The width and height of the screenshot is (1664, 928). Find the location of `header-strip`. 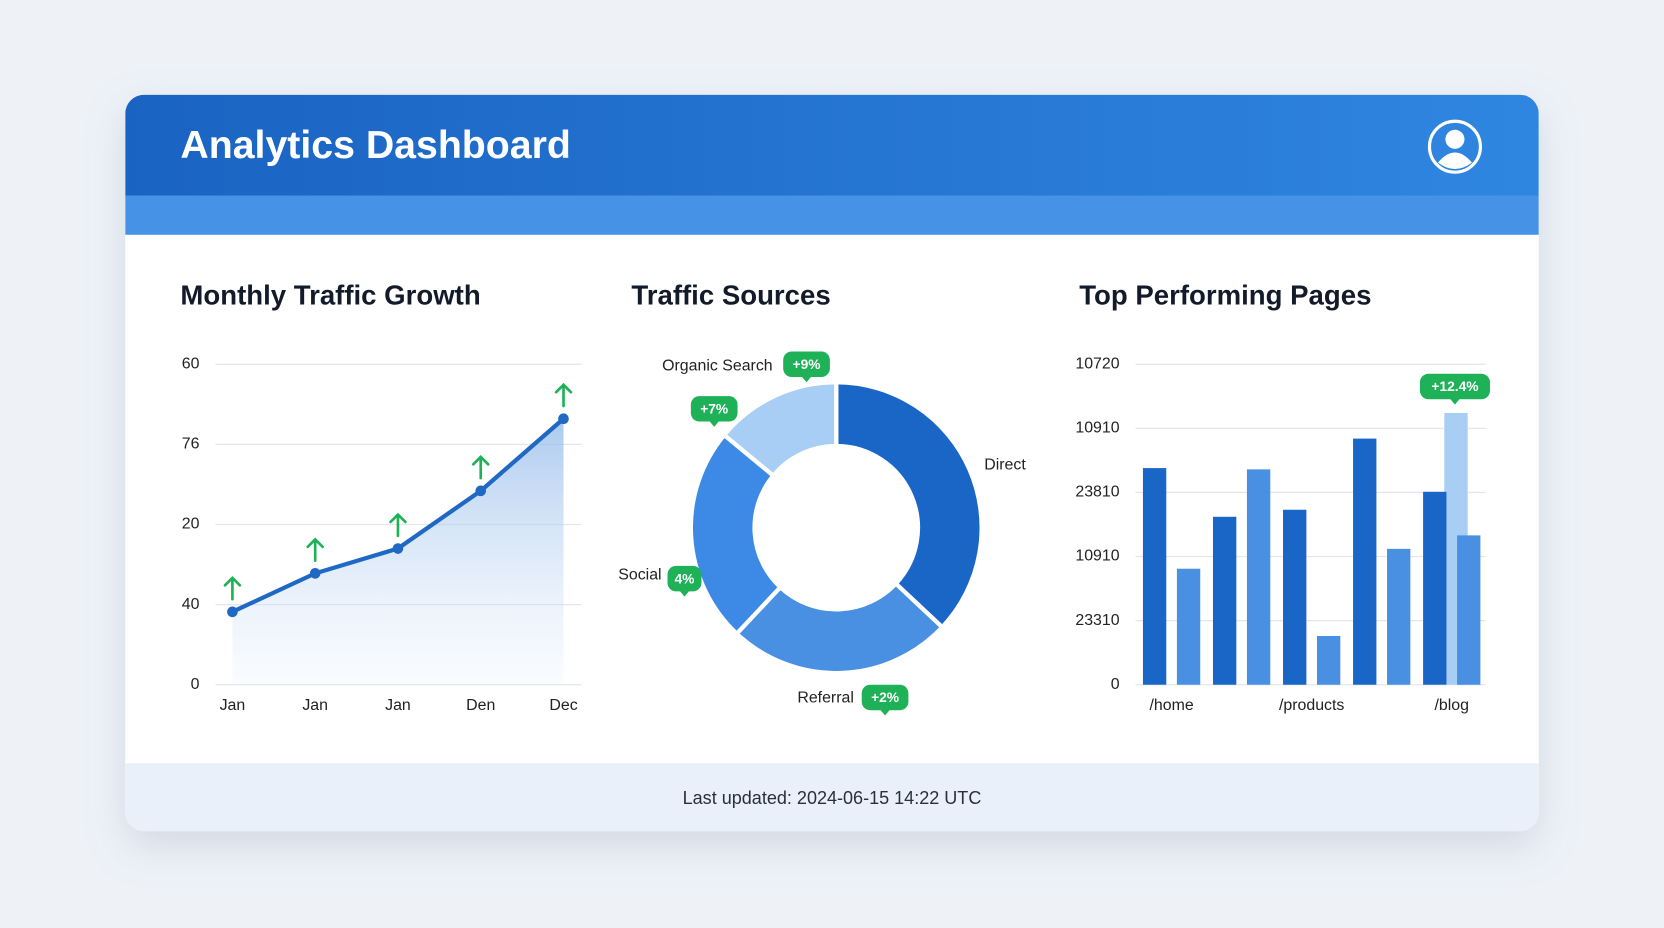

header-strip is located at coordinates (832, 215).